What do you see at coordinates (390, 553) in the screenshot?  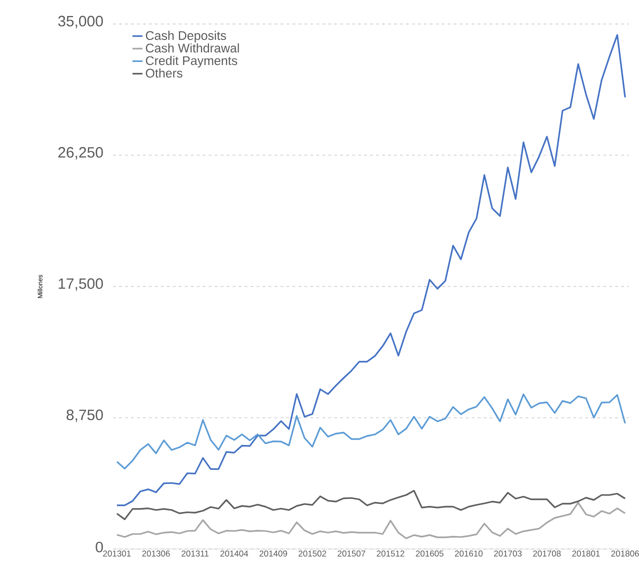 I see `x-tick-label: 201512` at bounding box center [390, 553].